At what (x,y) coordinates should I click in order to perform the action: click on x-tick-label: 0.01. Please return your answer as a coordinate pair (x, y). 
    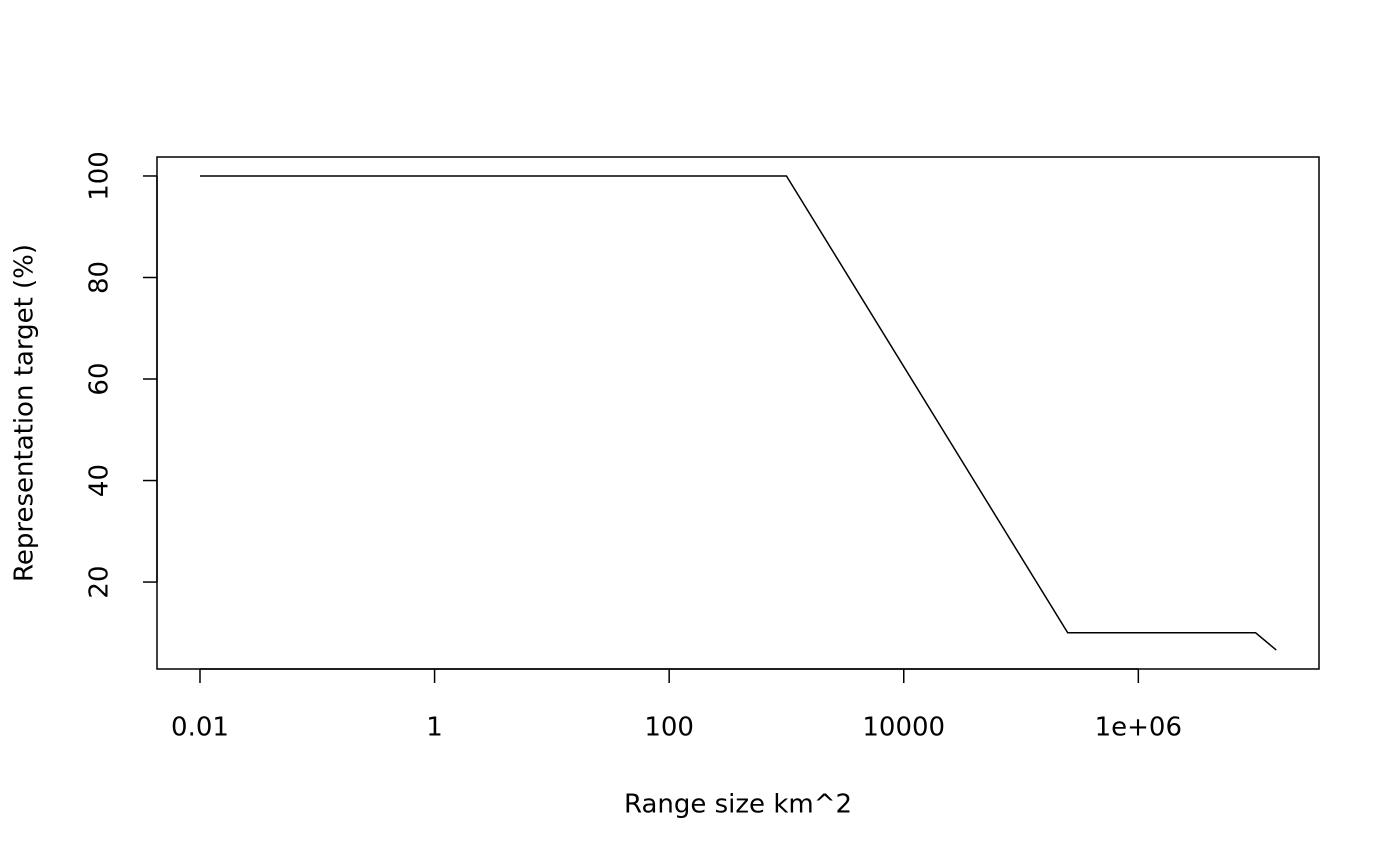
    Looking at the image, I should click on (200, 728).